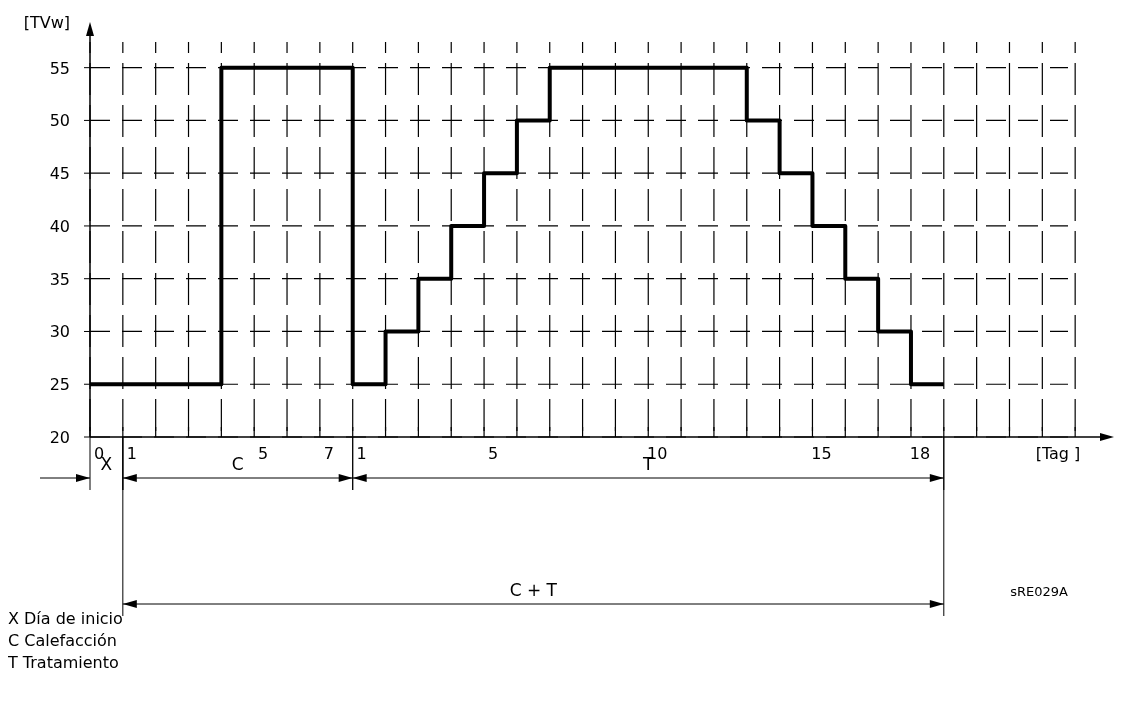 The height and width of the screenshot is (709, 1125). Describe the element at coordinates (59, 385) in the screenshot. I see `y-tick-label: 25` at that location.